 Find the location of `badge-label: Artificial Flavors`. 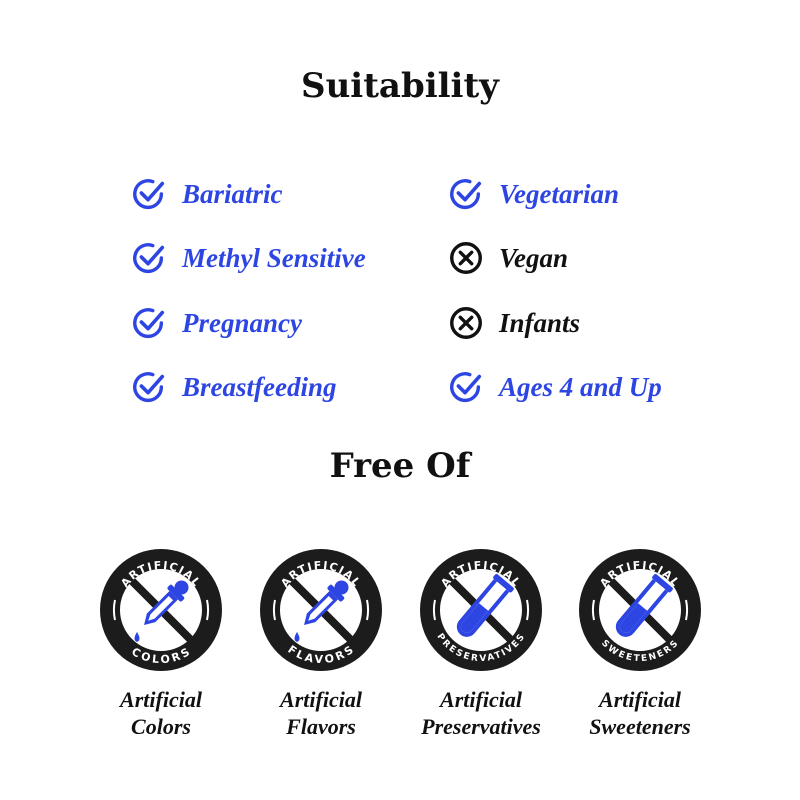

badge-label: Artificial Flavors is located at coordinates (321, 713).